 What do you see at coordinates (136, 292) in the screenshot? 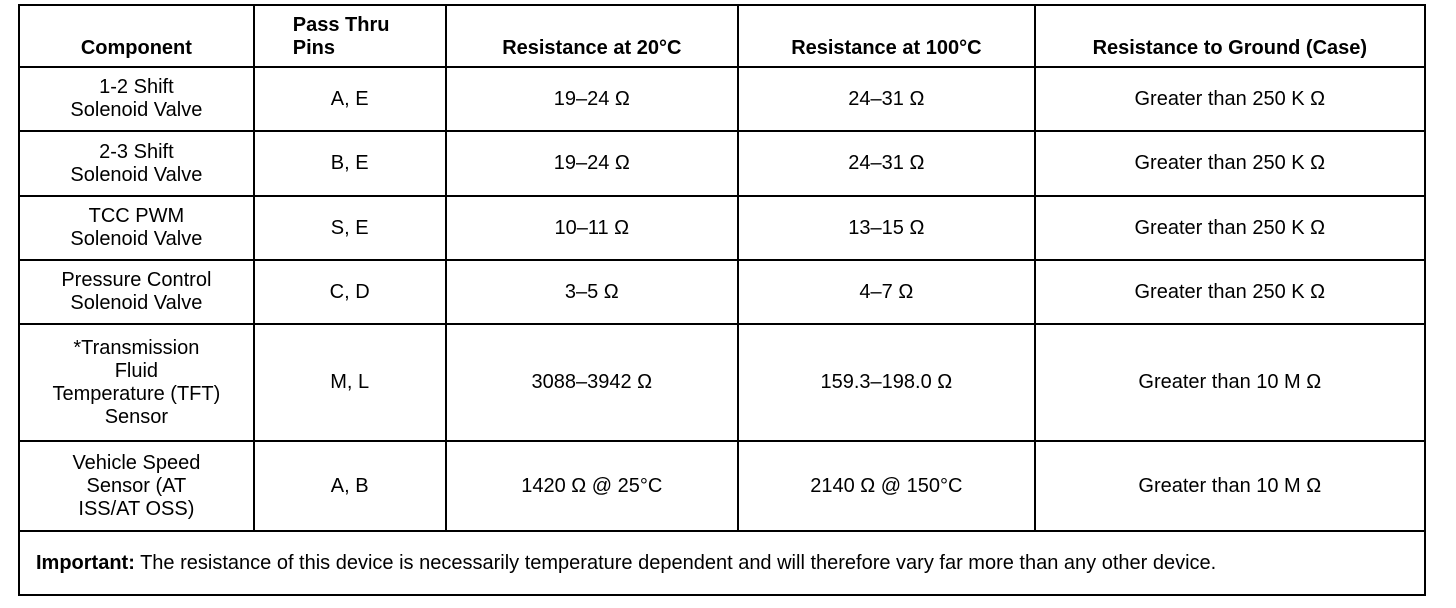
I see `table-cell: Pressure Control Solenoid Valve` at bounding box center [136, 292].